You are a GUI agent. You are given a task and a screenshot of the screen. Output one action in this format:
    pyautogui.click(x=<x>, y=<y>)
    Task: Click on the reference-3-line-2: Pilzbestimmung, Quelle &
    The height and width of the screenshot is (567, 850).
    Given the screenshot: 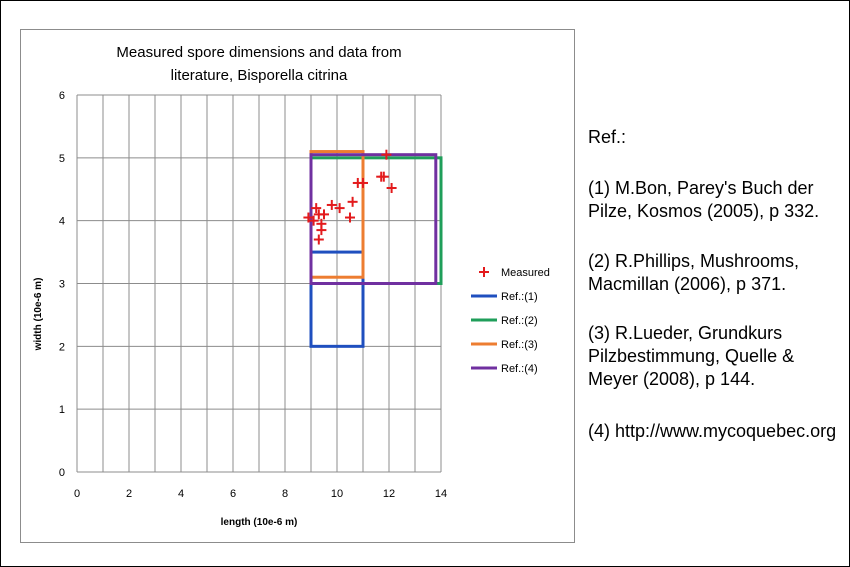 What is the action you would take?
    pyautogui.click(x=691, y=356)
    